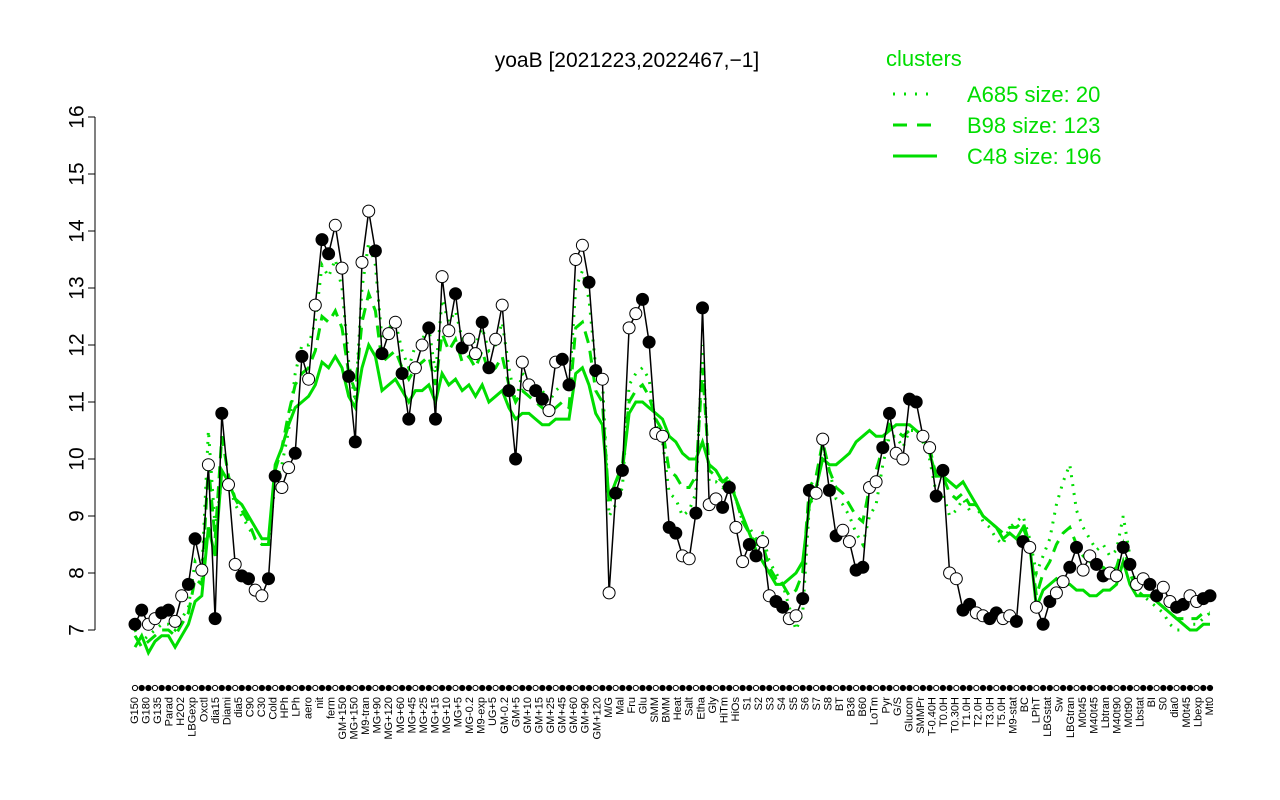  What do you see at coordinates (924, 58) in the screenshot?
I see `legend-title: clusters` at bounding box center [924, 58].